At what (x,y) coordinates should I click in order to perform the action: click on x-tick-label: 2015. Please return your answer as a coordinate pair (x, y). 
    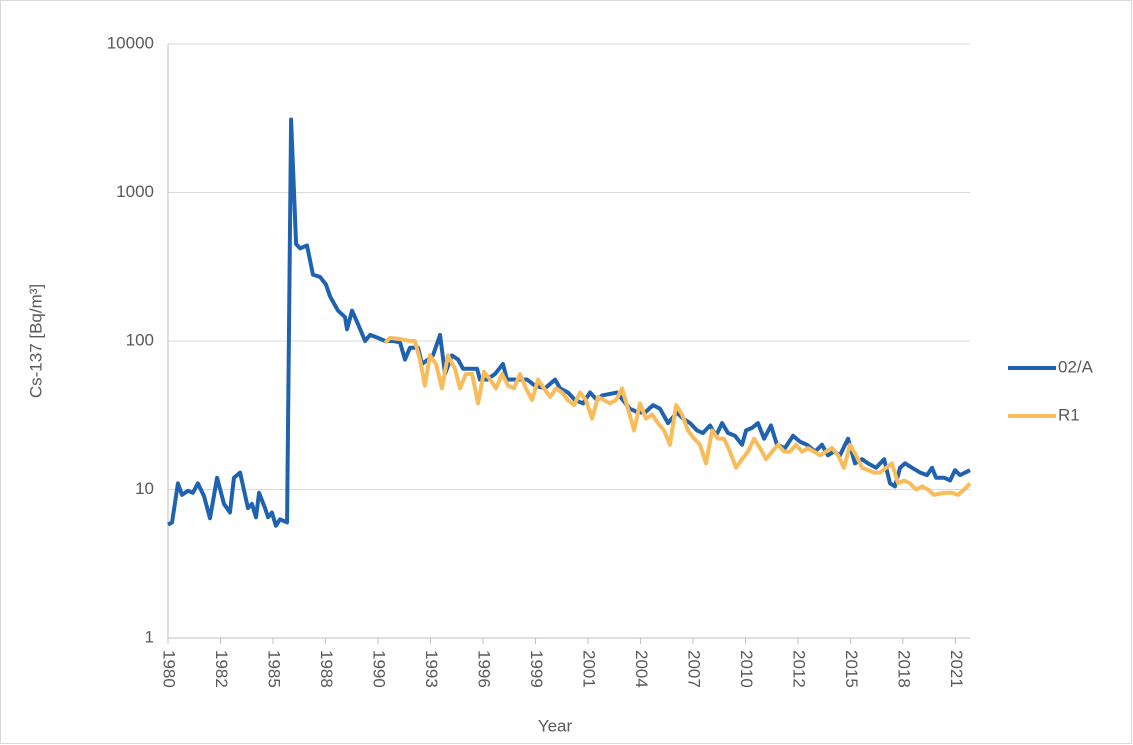
    Looking at the image, I should click on (851, 669).